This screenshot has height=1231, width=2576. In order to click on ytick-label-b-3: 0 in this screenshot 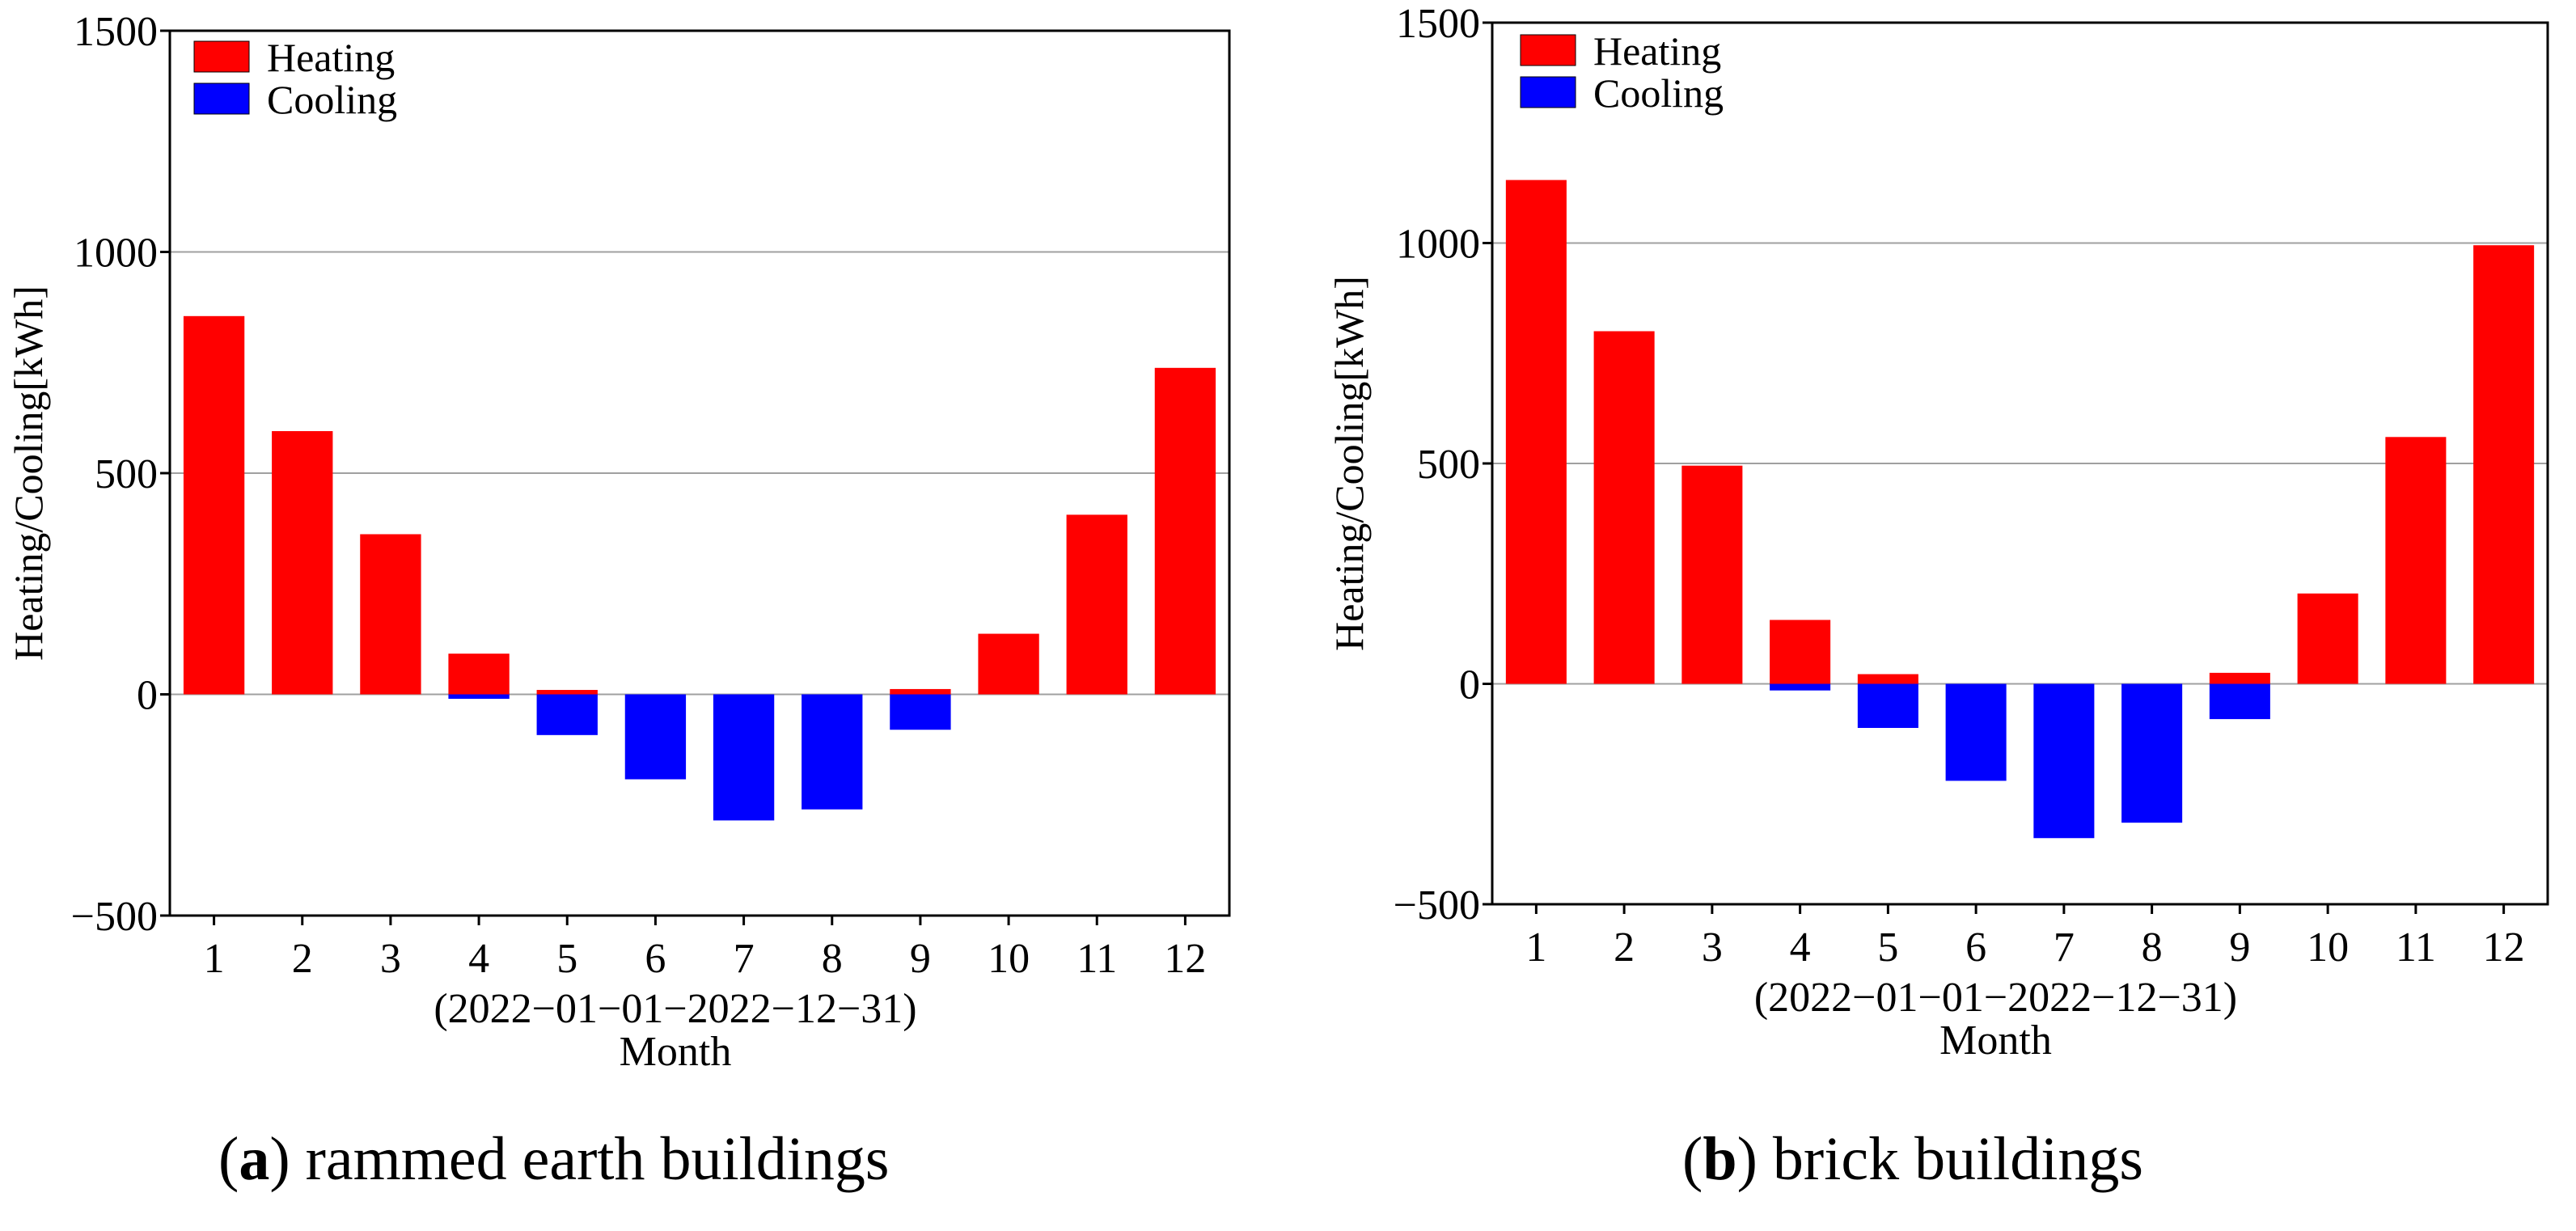, I will do `click(1470, 685)`.